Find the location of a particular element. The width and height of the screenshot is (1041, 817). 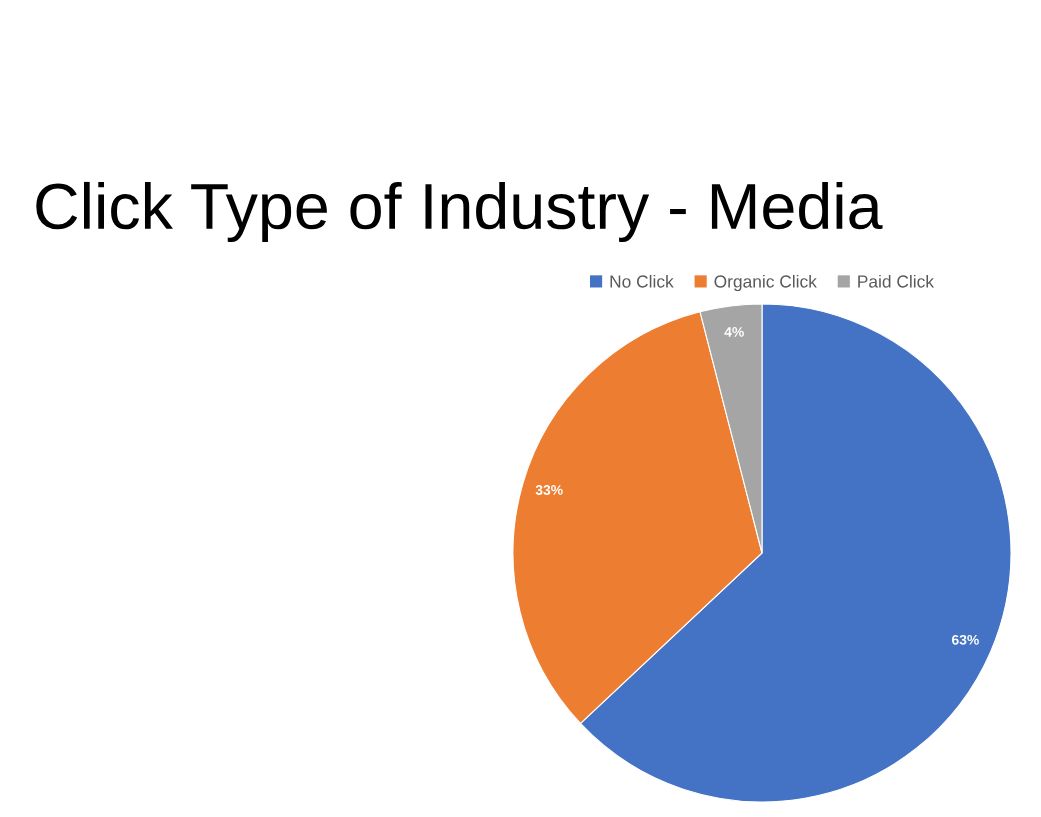

data-label: 4% is located at coordinates (734, 332).